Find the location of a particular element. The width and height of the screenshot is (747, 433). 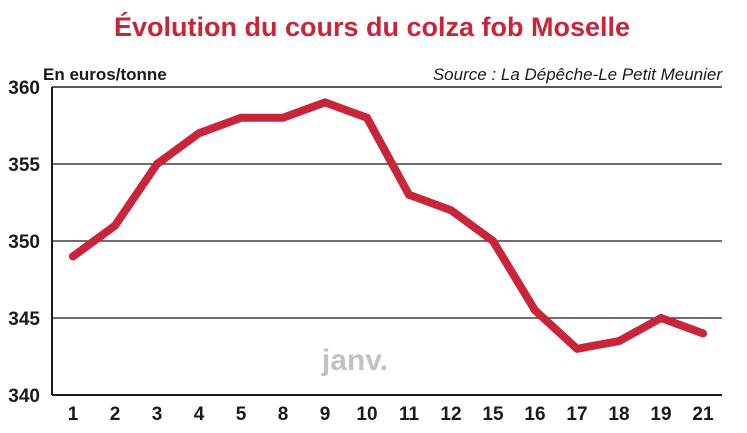

x-tick-label: 17 is located at coordinates (576, 414).